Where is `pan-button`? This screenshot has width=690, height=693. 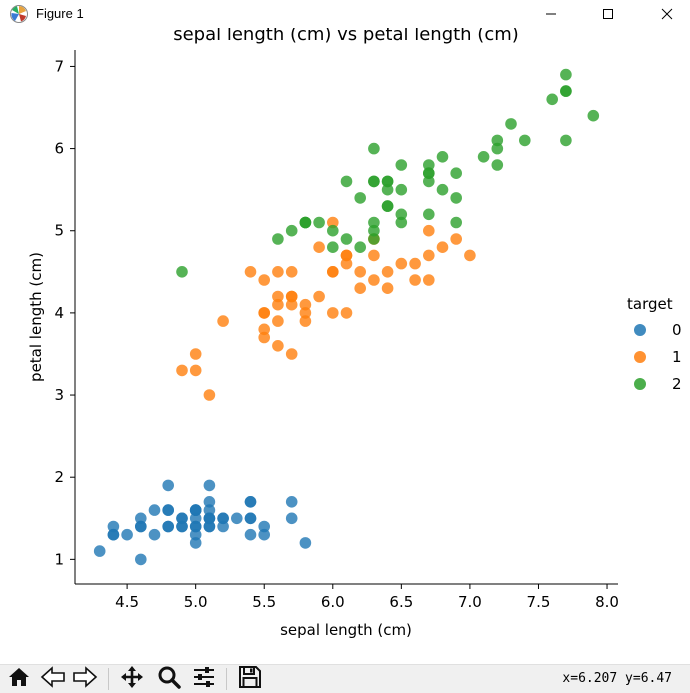
pan-button is located at coordinates (132, 679).